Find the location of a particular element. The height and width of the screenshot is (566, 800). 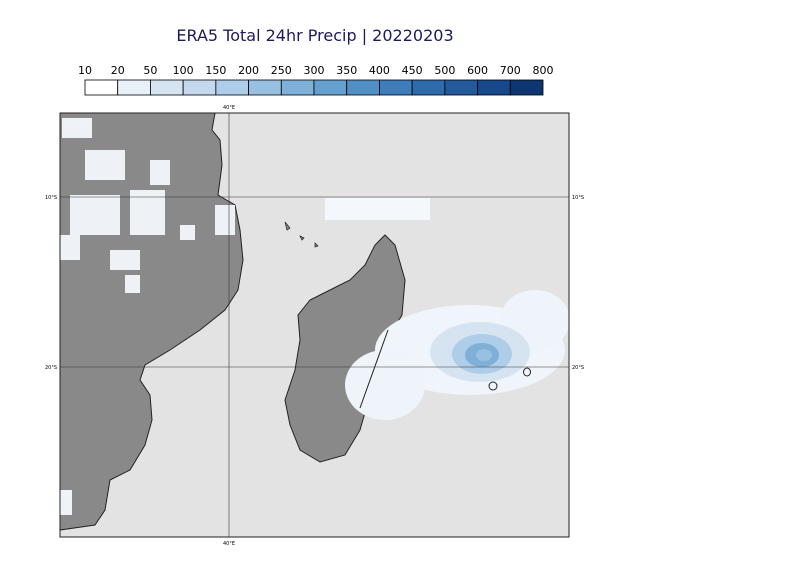

colorbar-label: 500 is located at coordinates (444, 70).